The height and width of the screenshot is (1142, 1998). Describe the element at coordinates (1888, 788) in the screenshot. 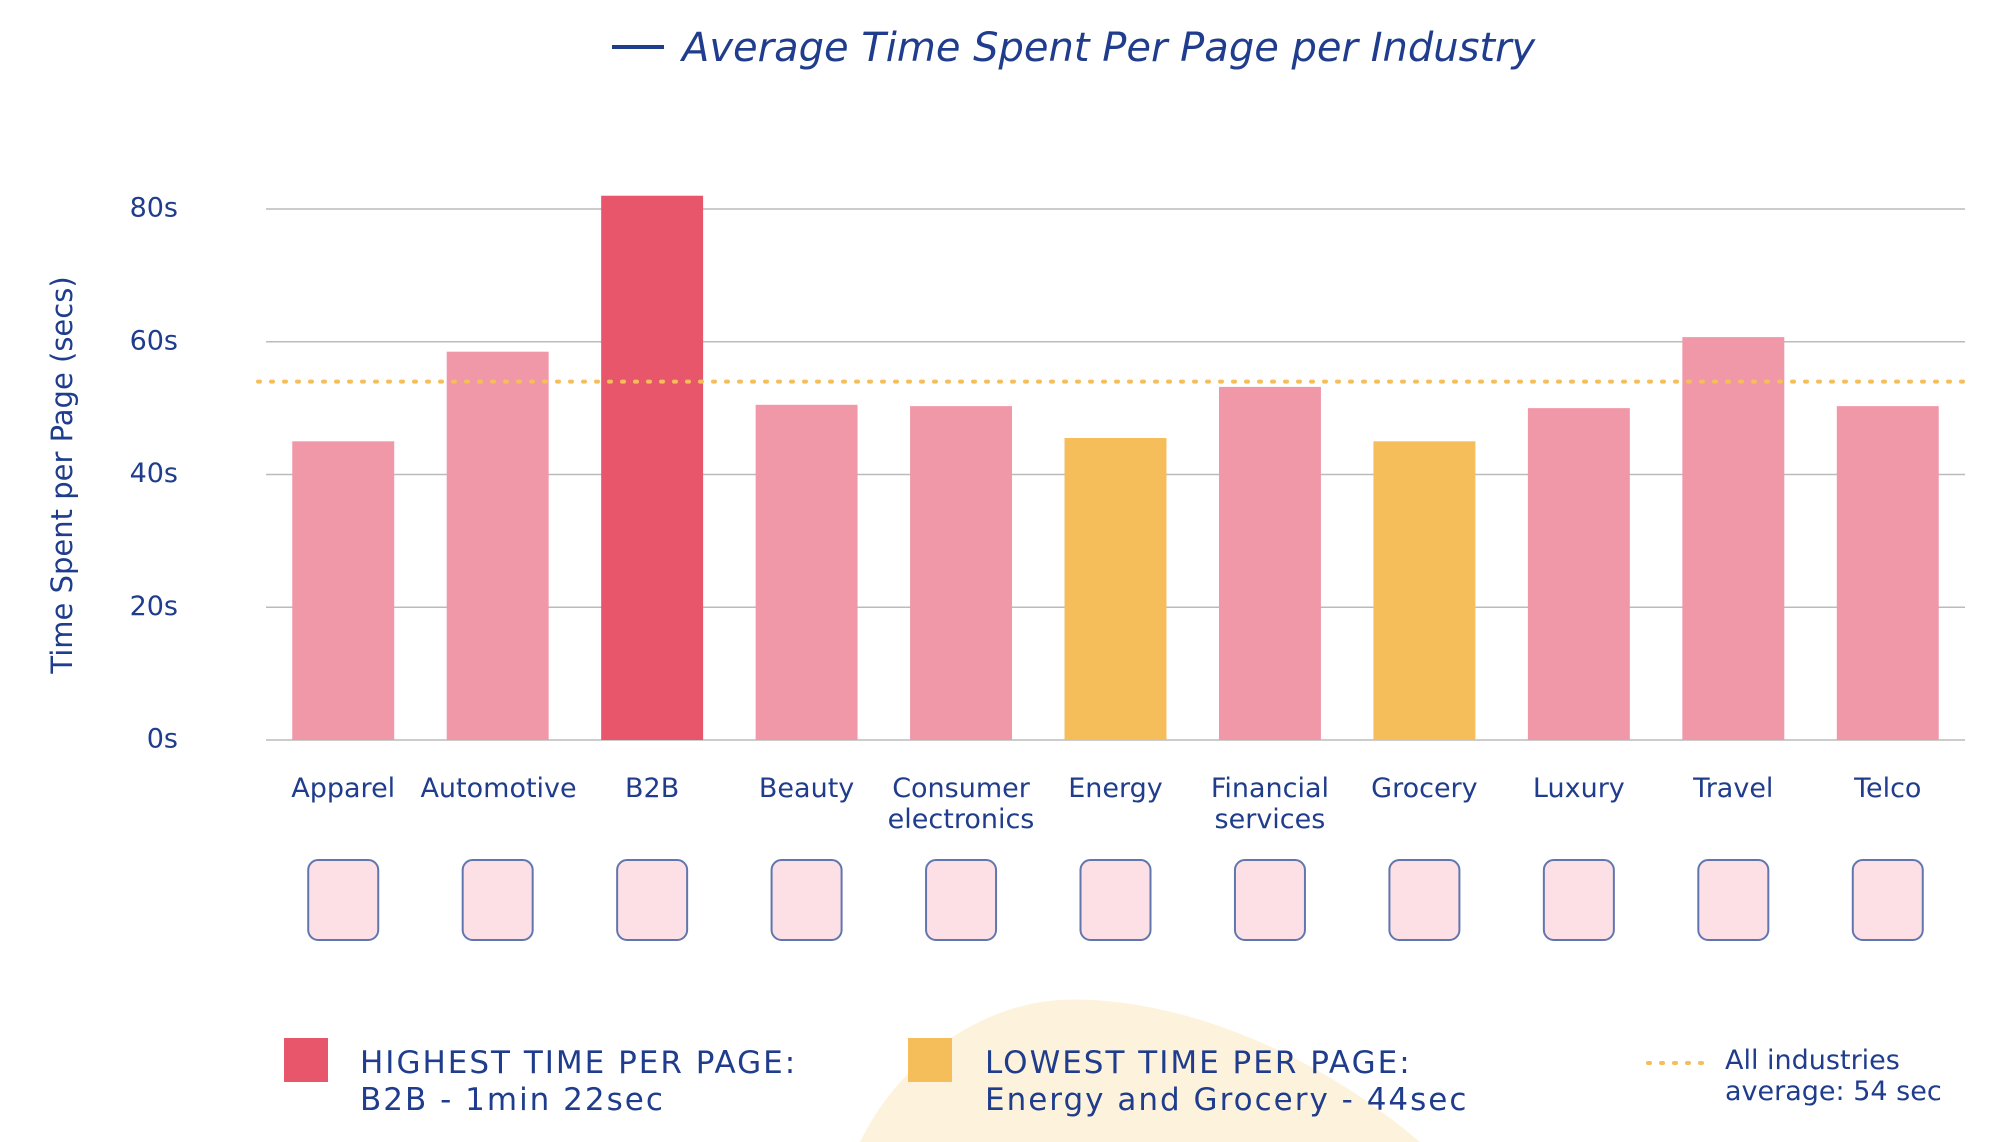

I see `x-tick-label: Telco` at that location.